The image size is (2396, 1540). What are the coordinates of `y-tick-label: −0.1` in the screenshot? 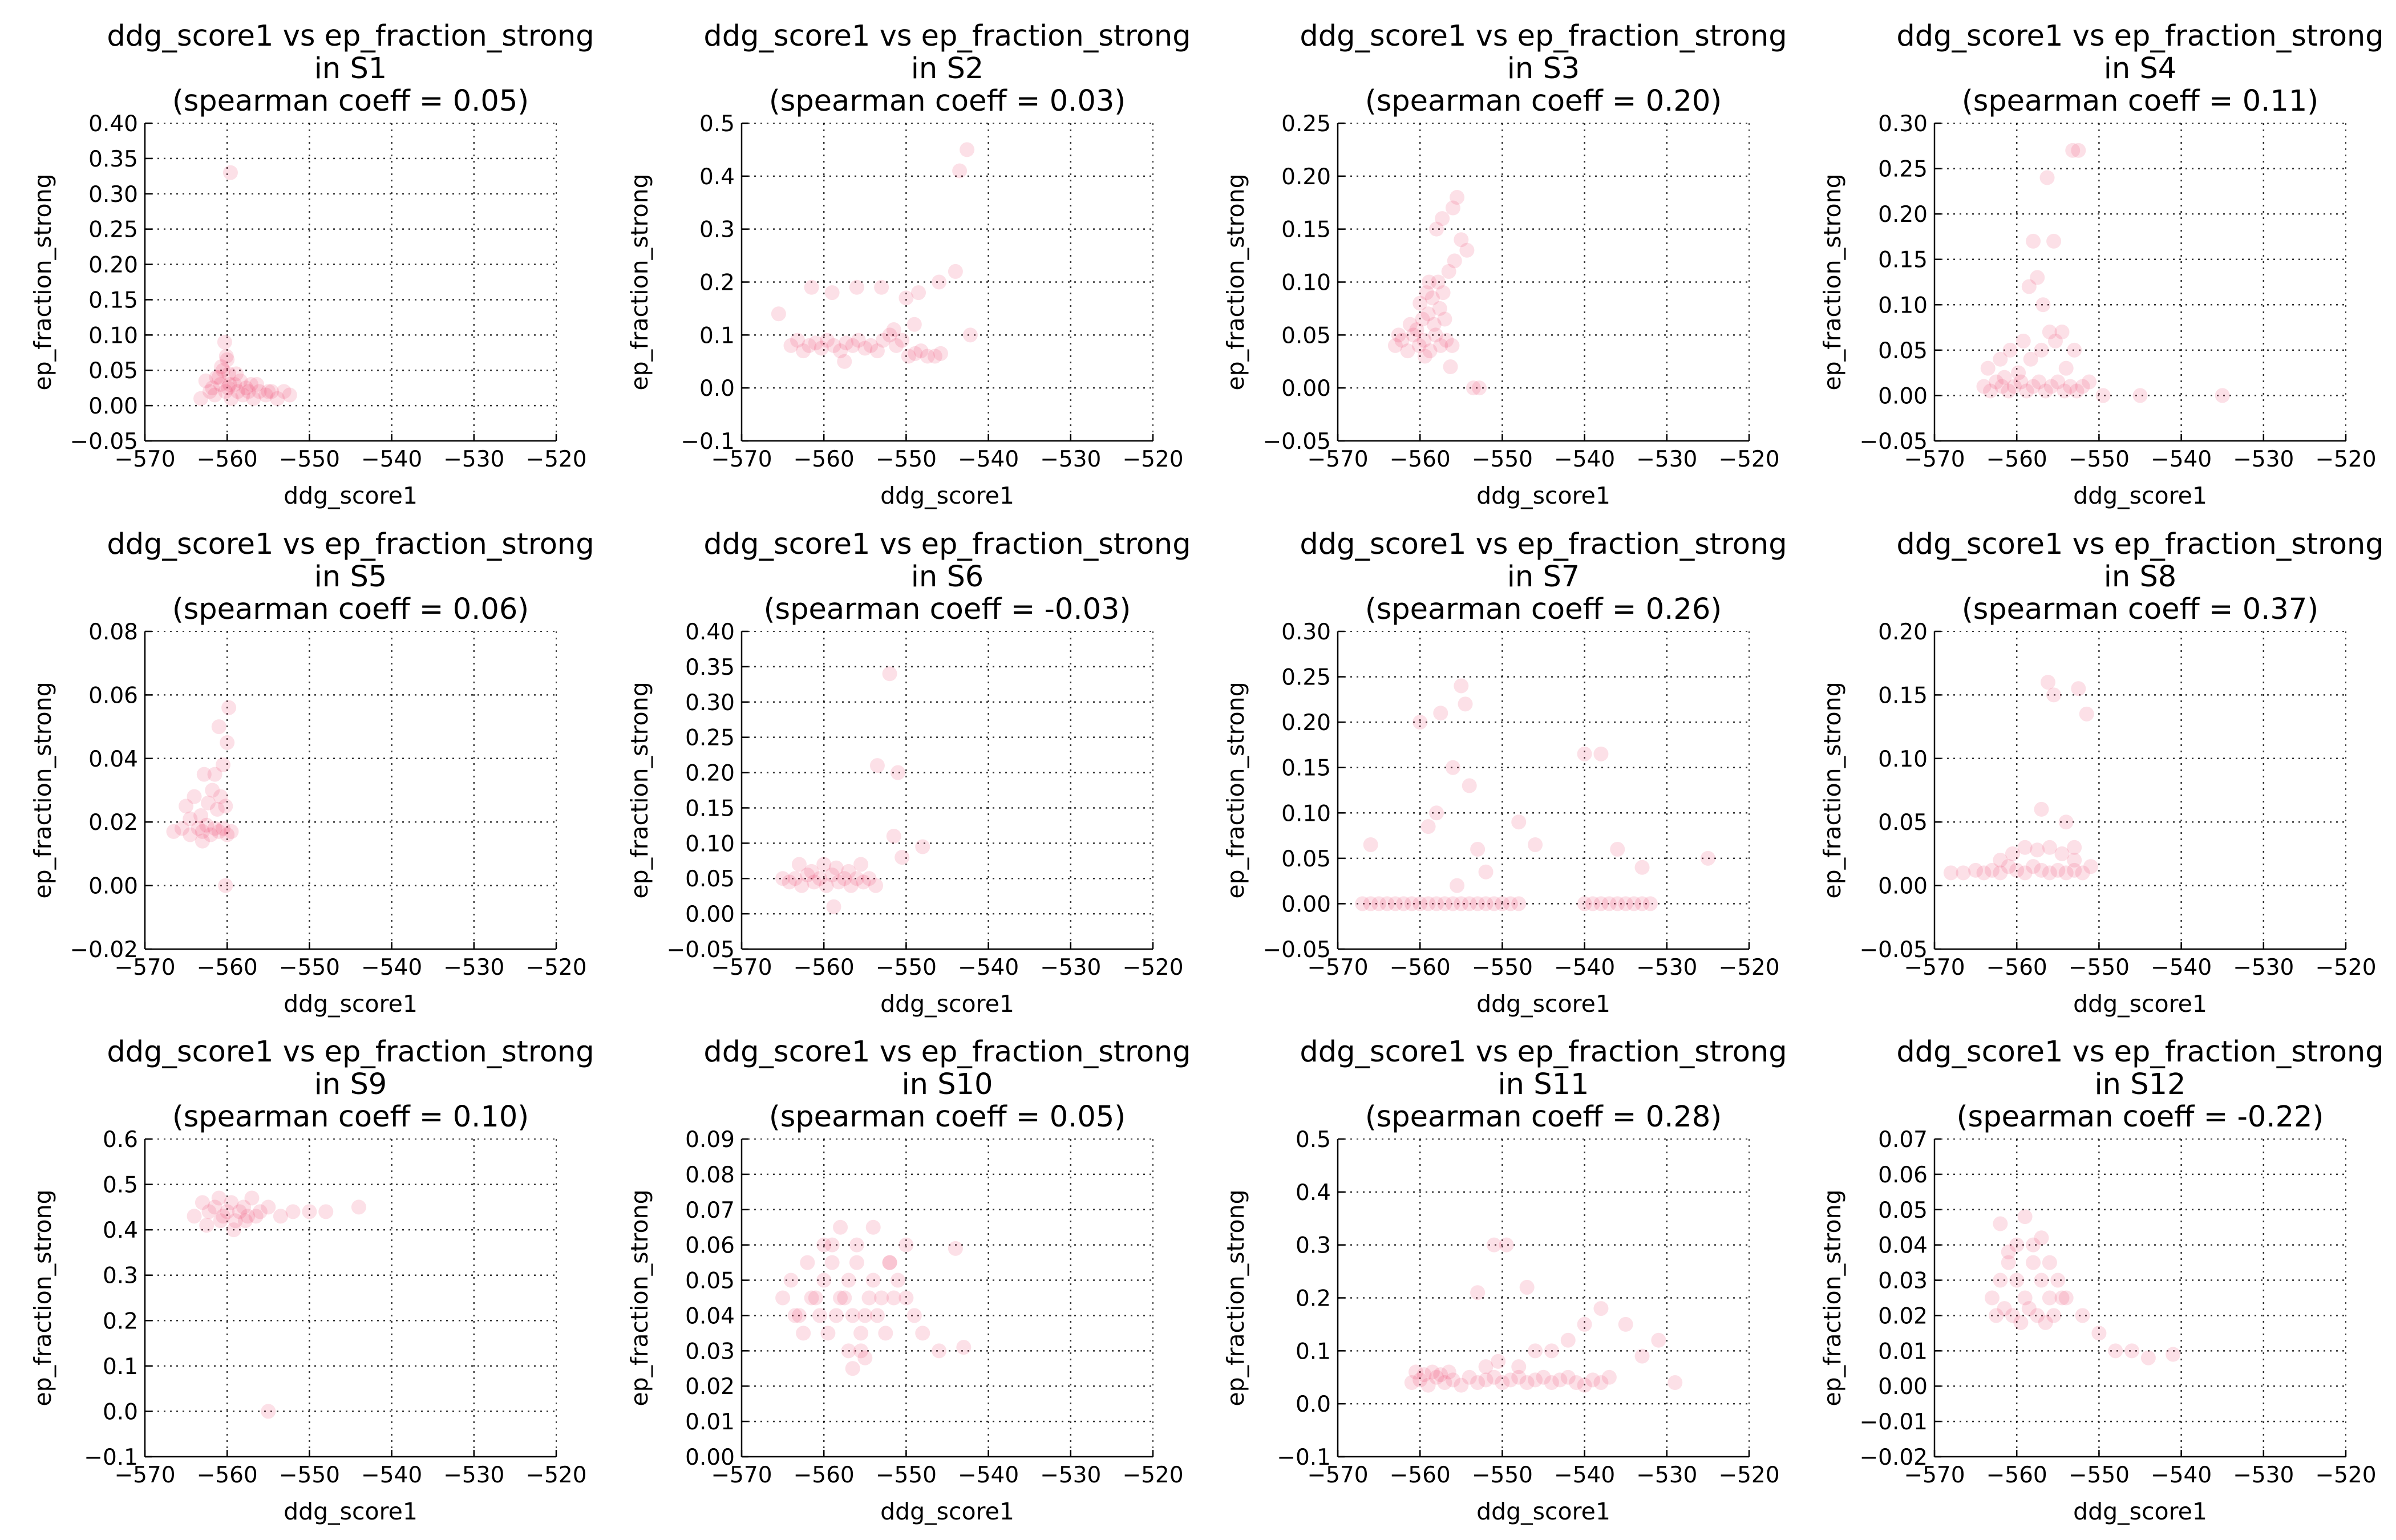 It's located at (708, 442).